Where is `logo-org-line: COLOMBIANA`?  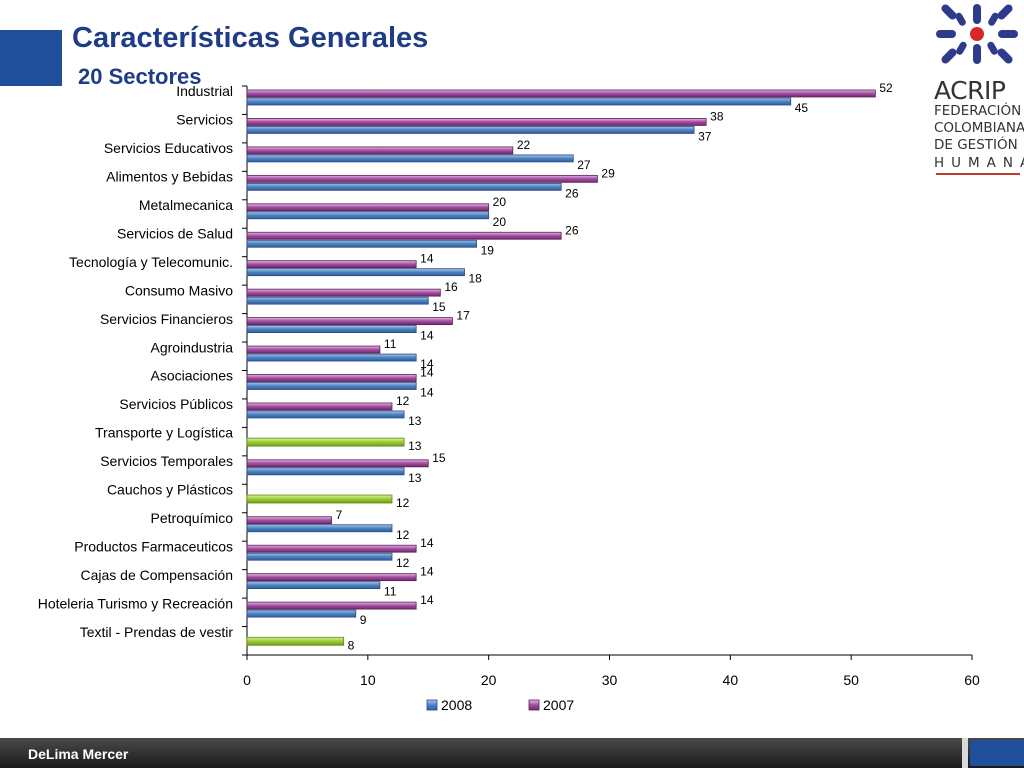
logo-org-line: COLOMBIANA is located at coordinates (979, 128).